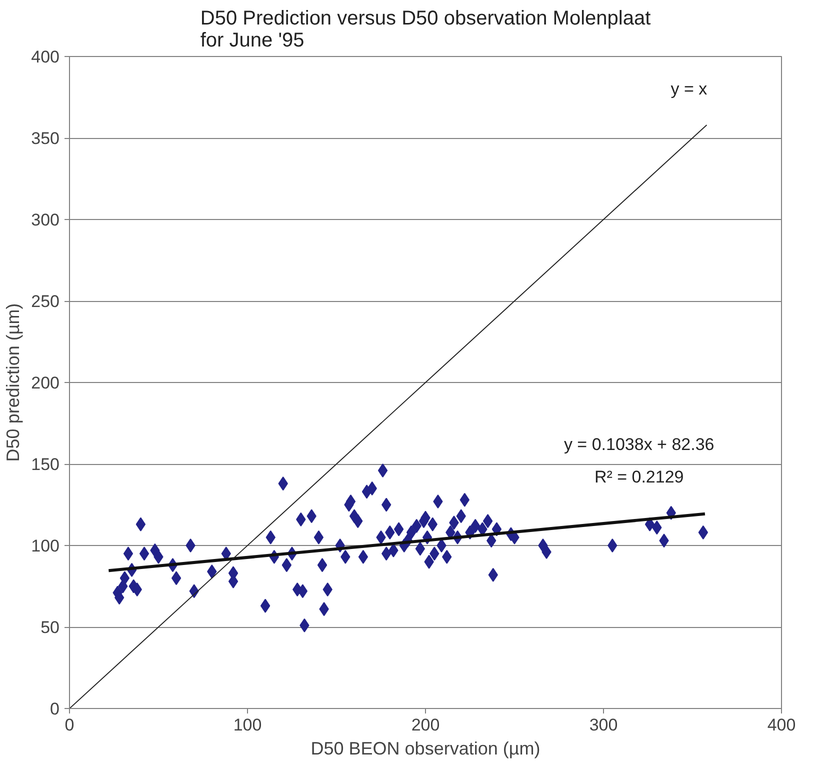 The image size is (830, 765). I want to click on x-tick-label: 300, so click(603, 725).